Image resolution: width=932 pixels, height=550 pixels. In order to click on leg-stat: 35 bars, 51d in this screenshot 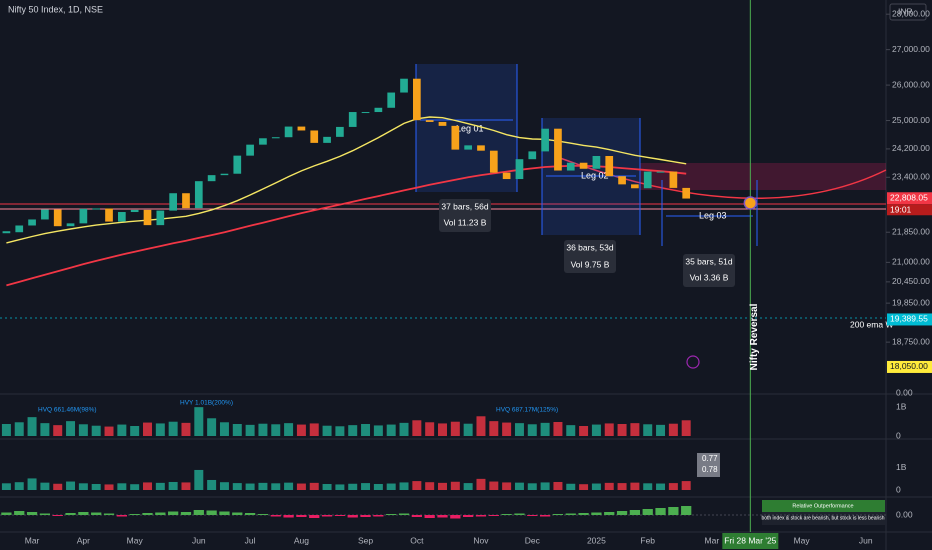, I will do `click(709, 261)`.